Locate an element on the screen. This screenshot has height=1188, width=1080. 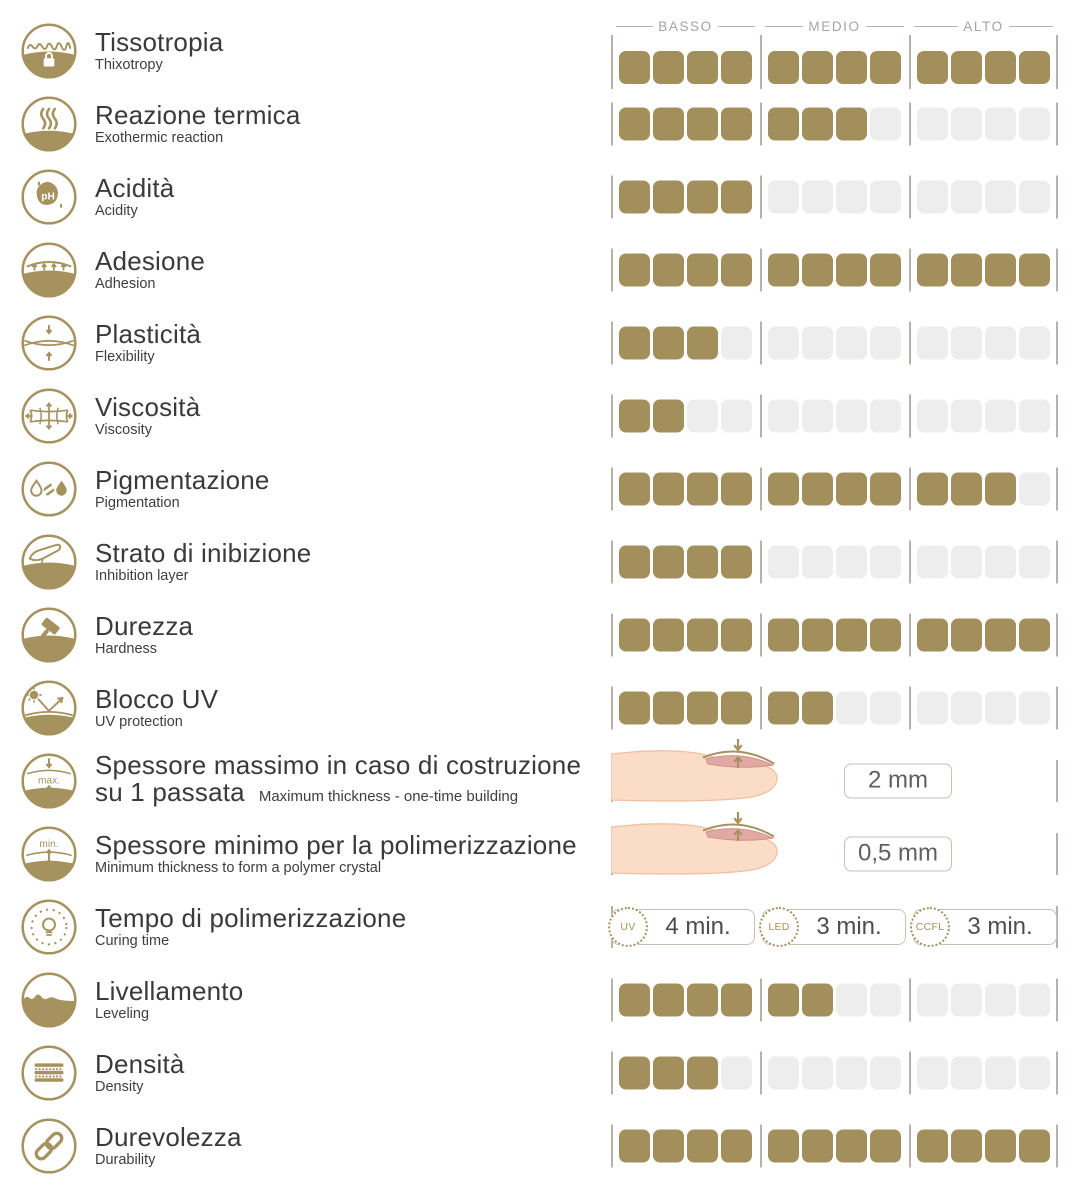
scale-label-basso: BASSO is located at coordinates (685, 26).